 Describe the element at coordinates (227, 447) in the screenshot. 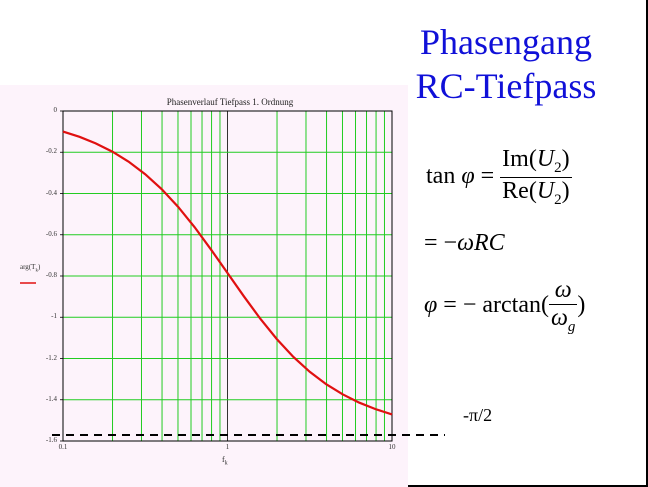

I see `x-tick-label: 1` at that location.